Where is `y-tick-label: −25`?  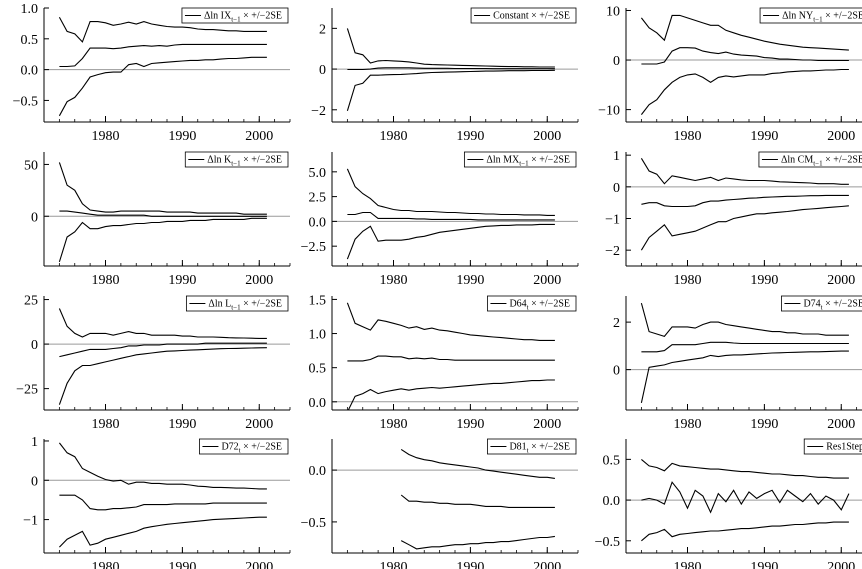
y-tick-label: −25 is located at coordinates (27, 390).